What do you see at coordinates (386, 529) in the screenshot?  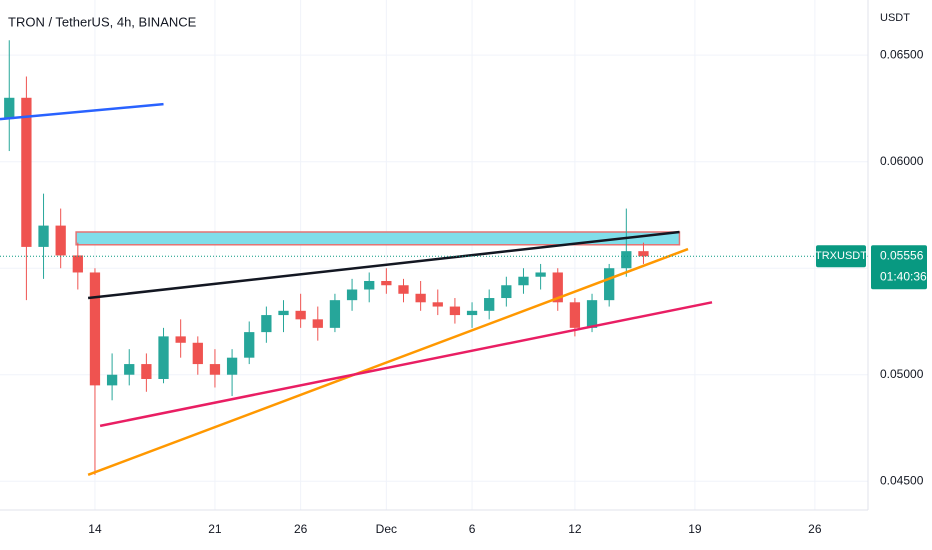 I see `x-tick-label: Dec` at bounding box center [386, 529].